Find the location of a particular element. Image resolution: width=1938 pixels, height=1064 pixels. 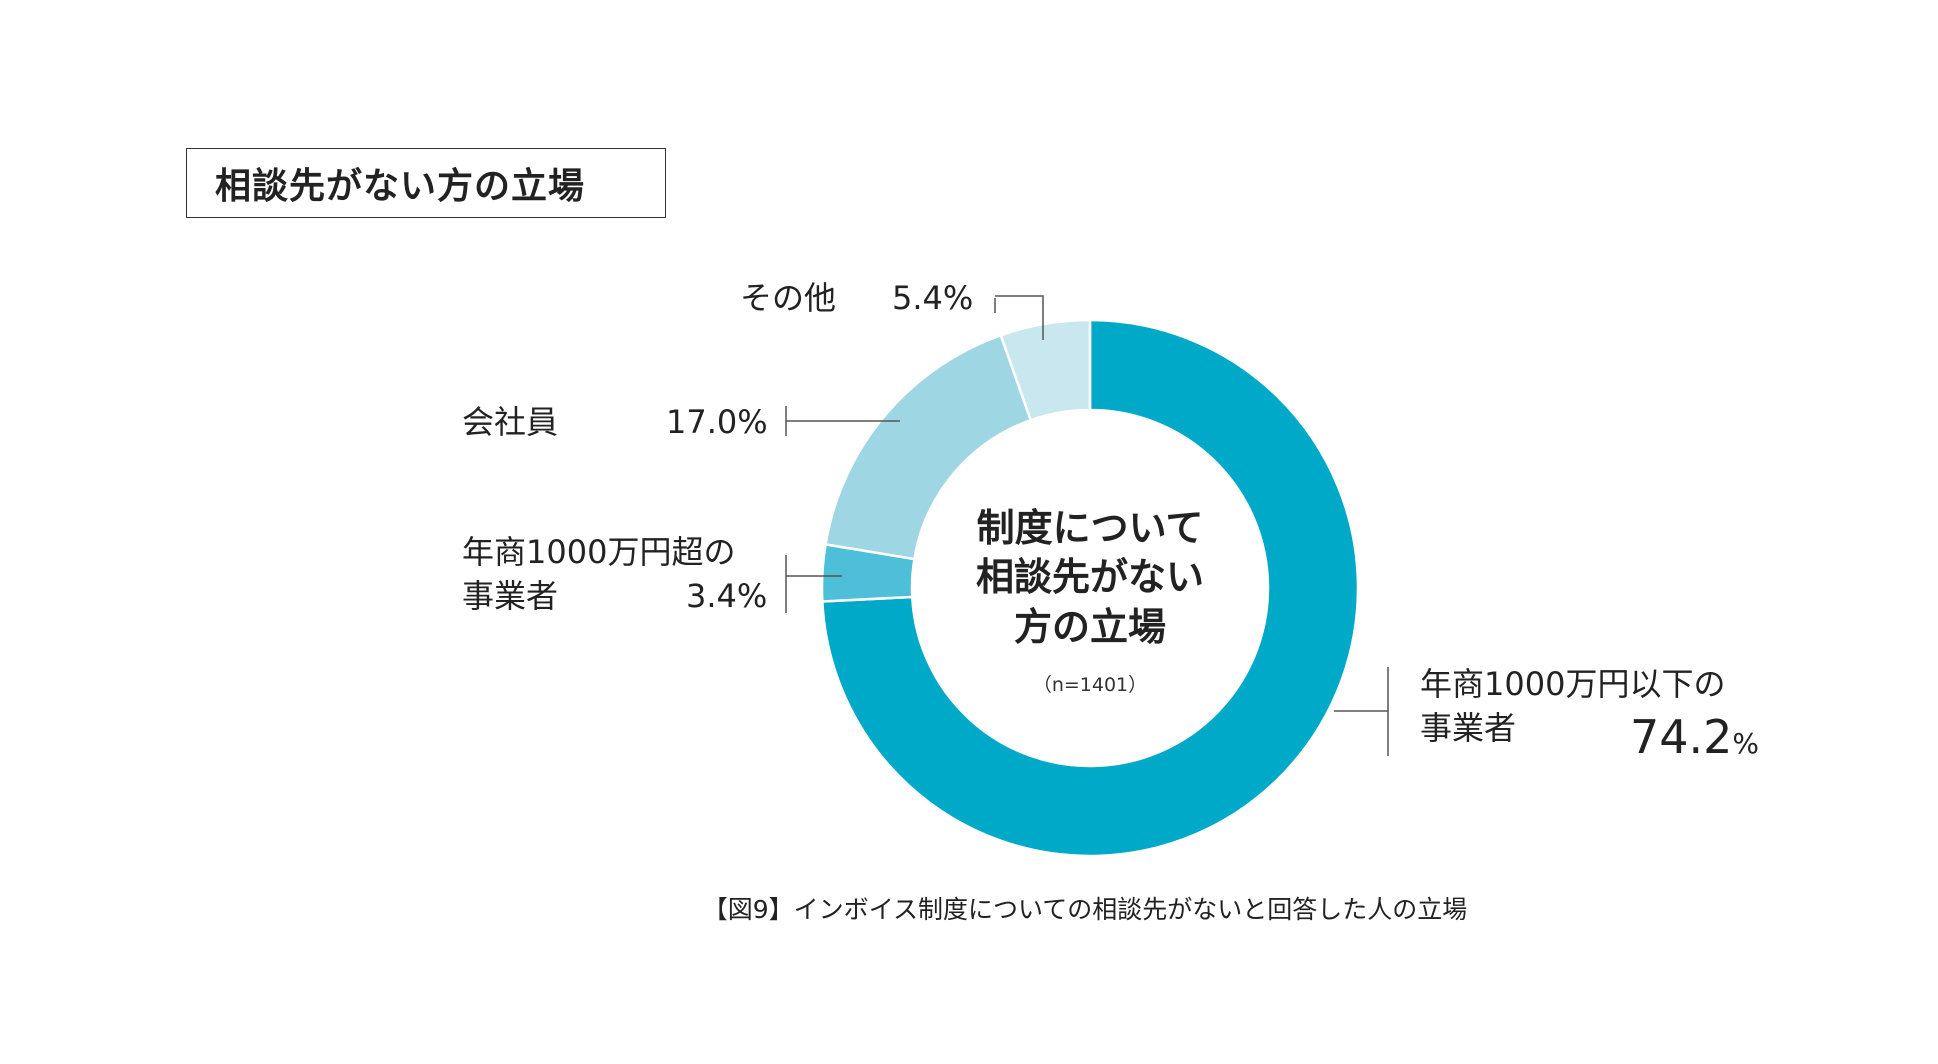

label-under-10m-line2: 事業者 is located at coordinates (1468, 728).